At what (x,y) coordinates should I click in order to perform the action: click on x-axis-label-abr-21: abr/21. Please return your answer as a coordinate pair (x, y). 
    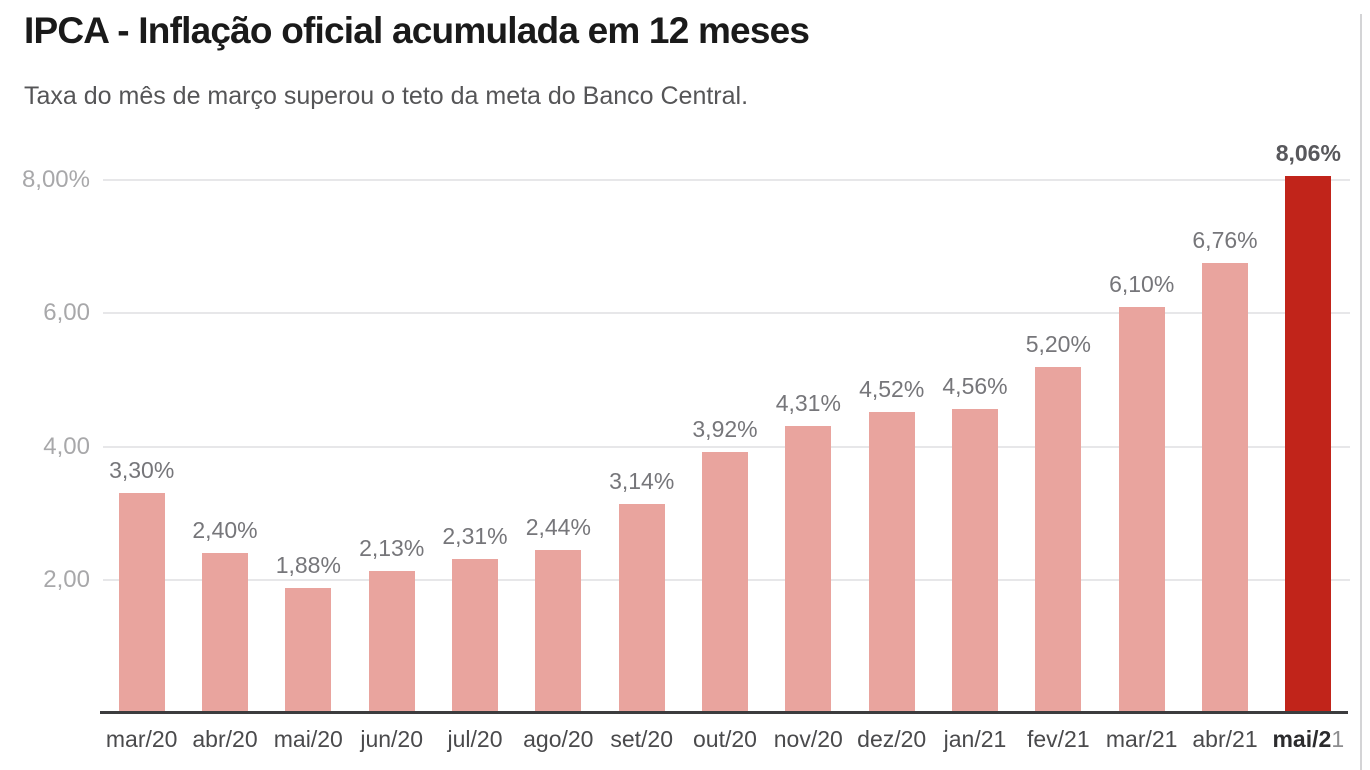
    Looking at the image, I should click on (1225, 739).